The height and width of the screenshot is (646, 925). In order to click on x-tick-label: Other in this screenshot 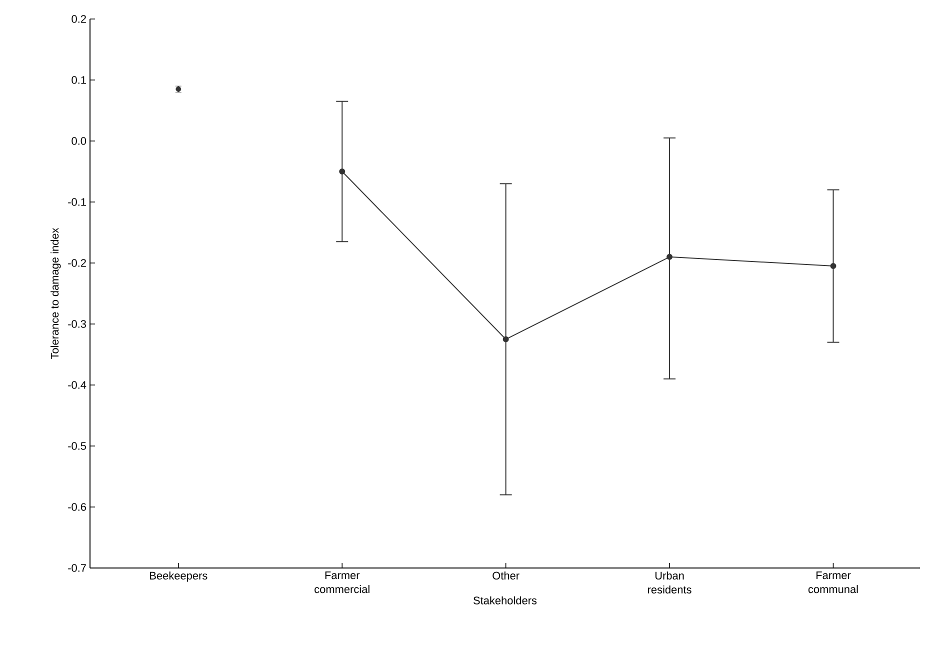, I will do `click(506, 576)`.